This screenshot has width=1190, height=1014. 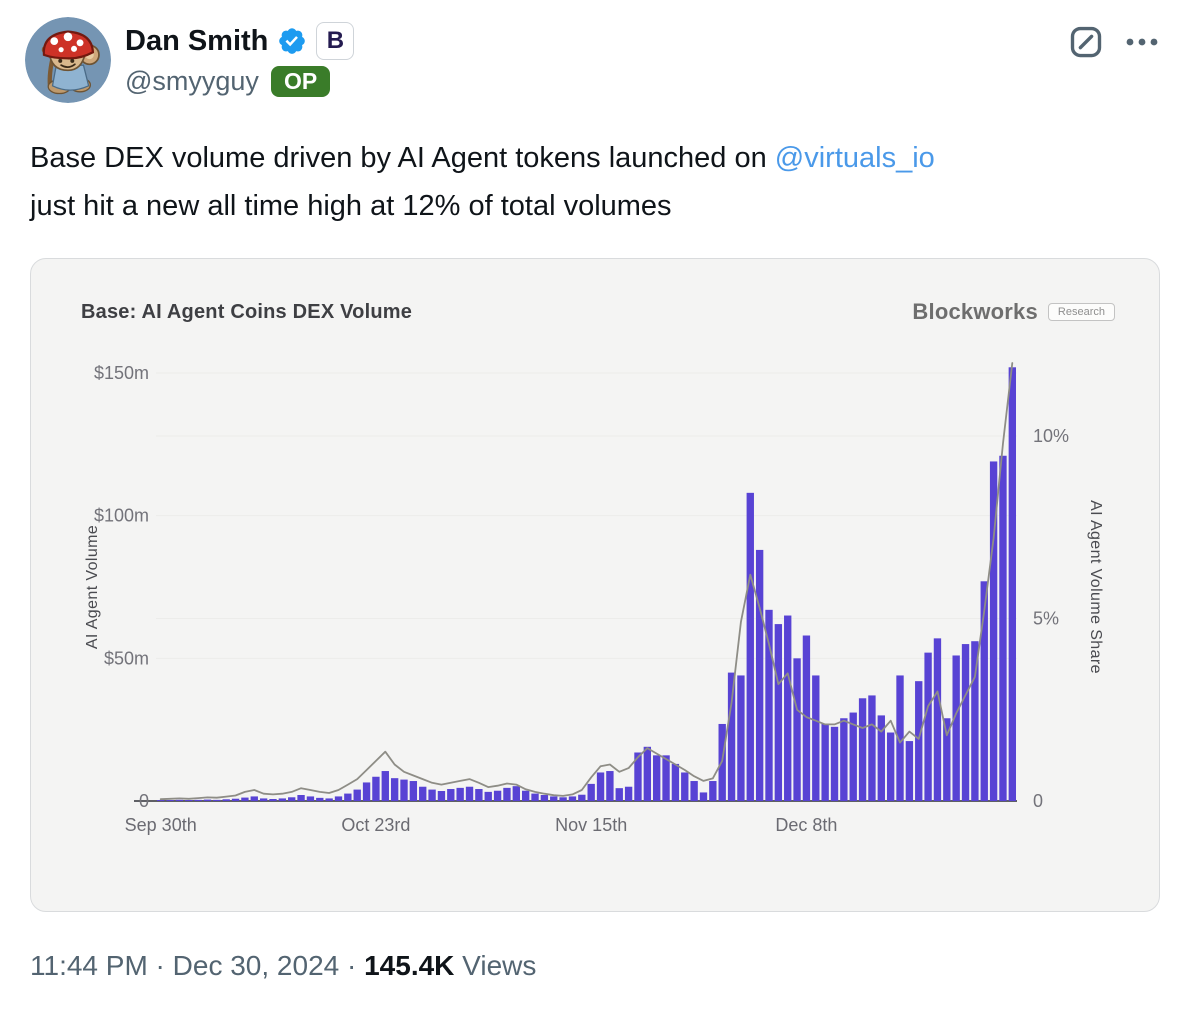 I want to click on x-axis-tick: Sep 30th, so click(x=161, y=825).